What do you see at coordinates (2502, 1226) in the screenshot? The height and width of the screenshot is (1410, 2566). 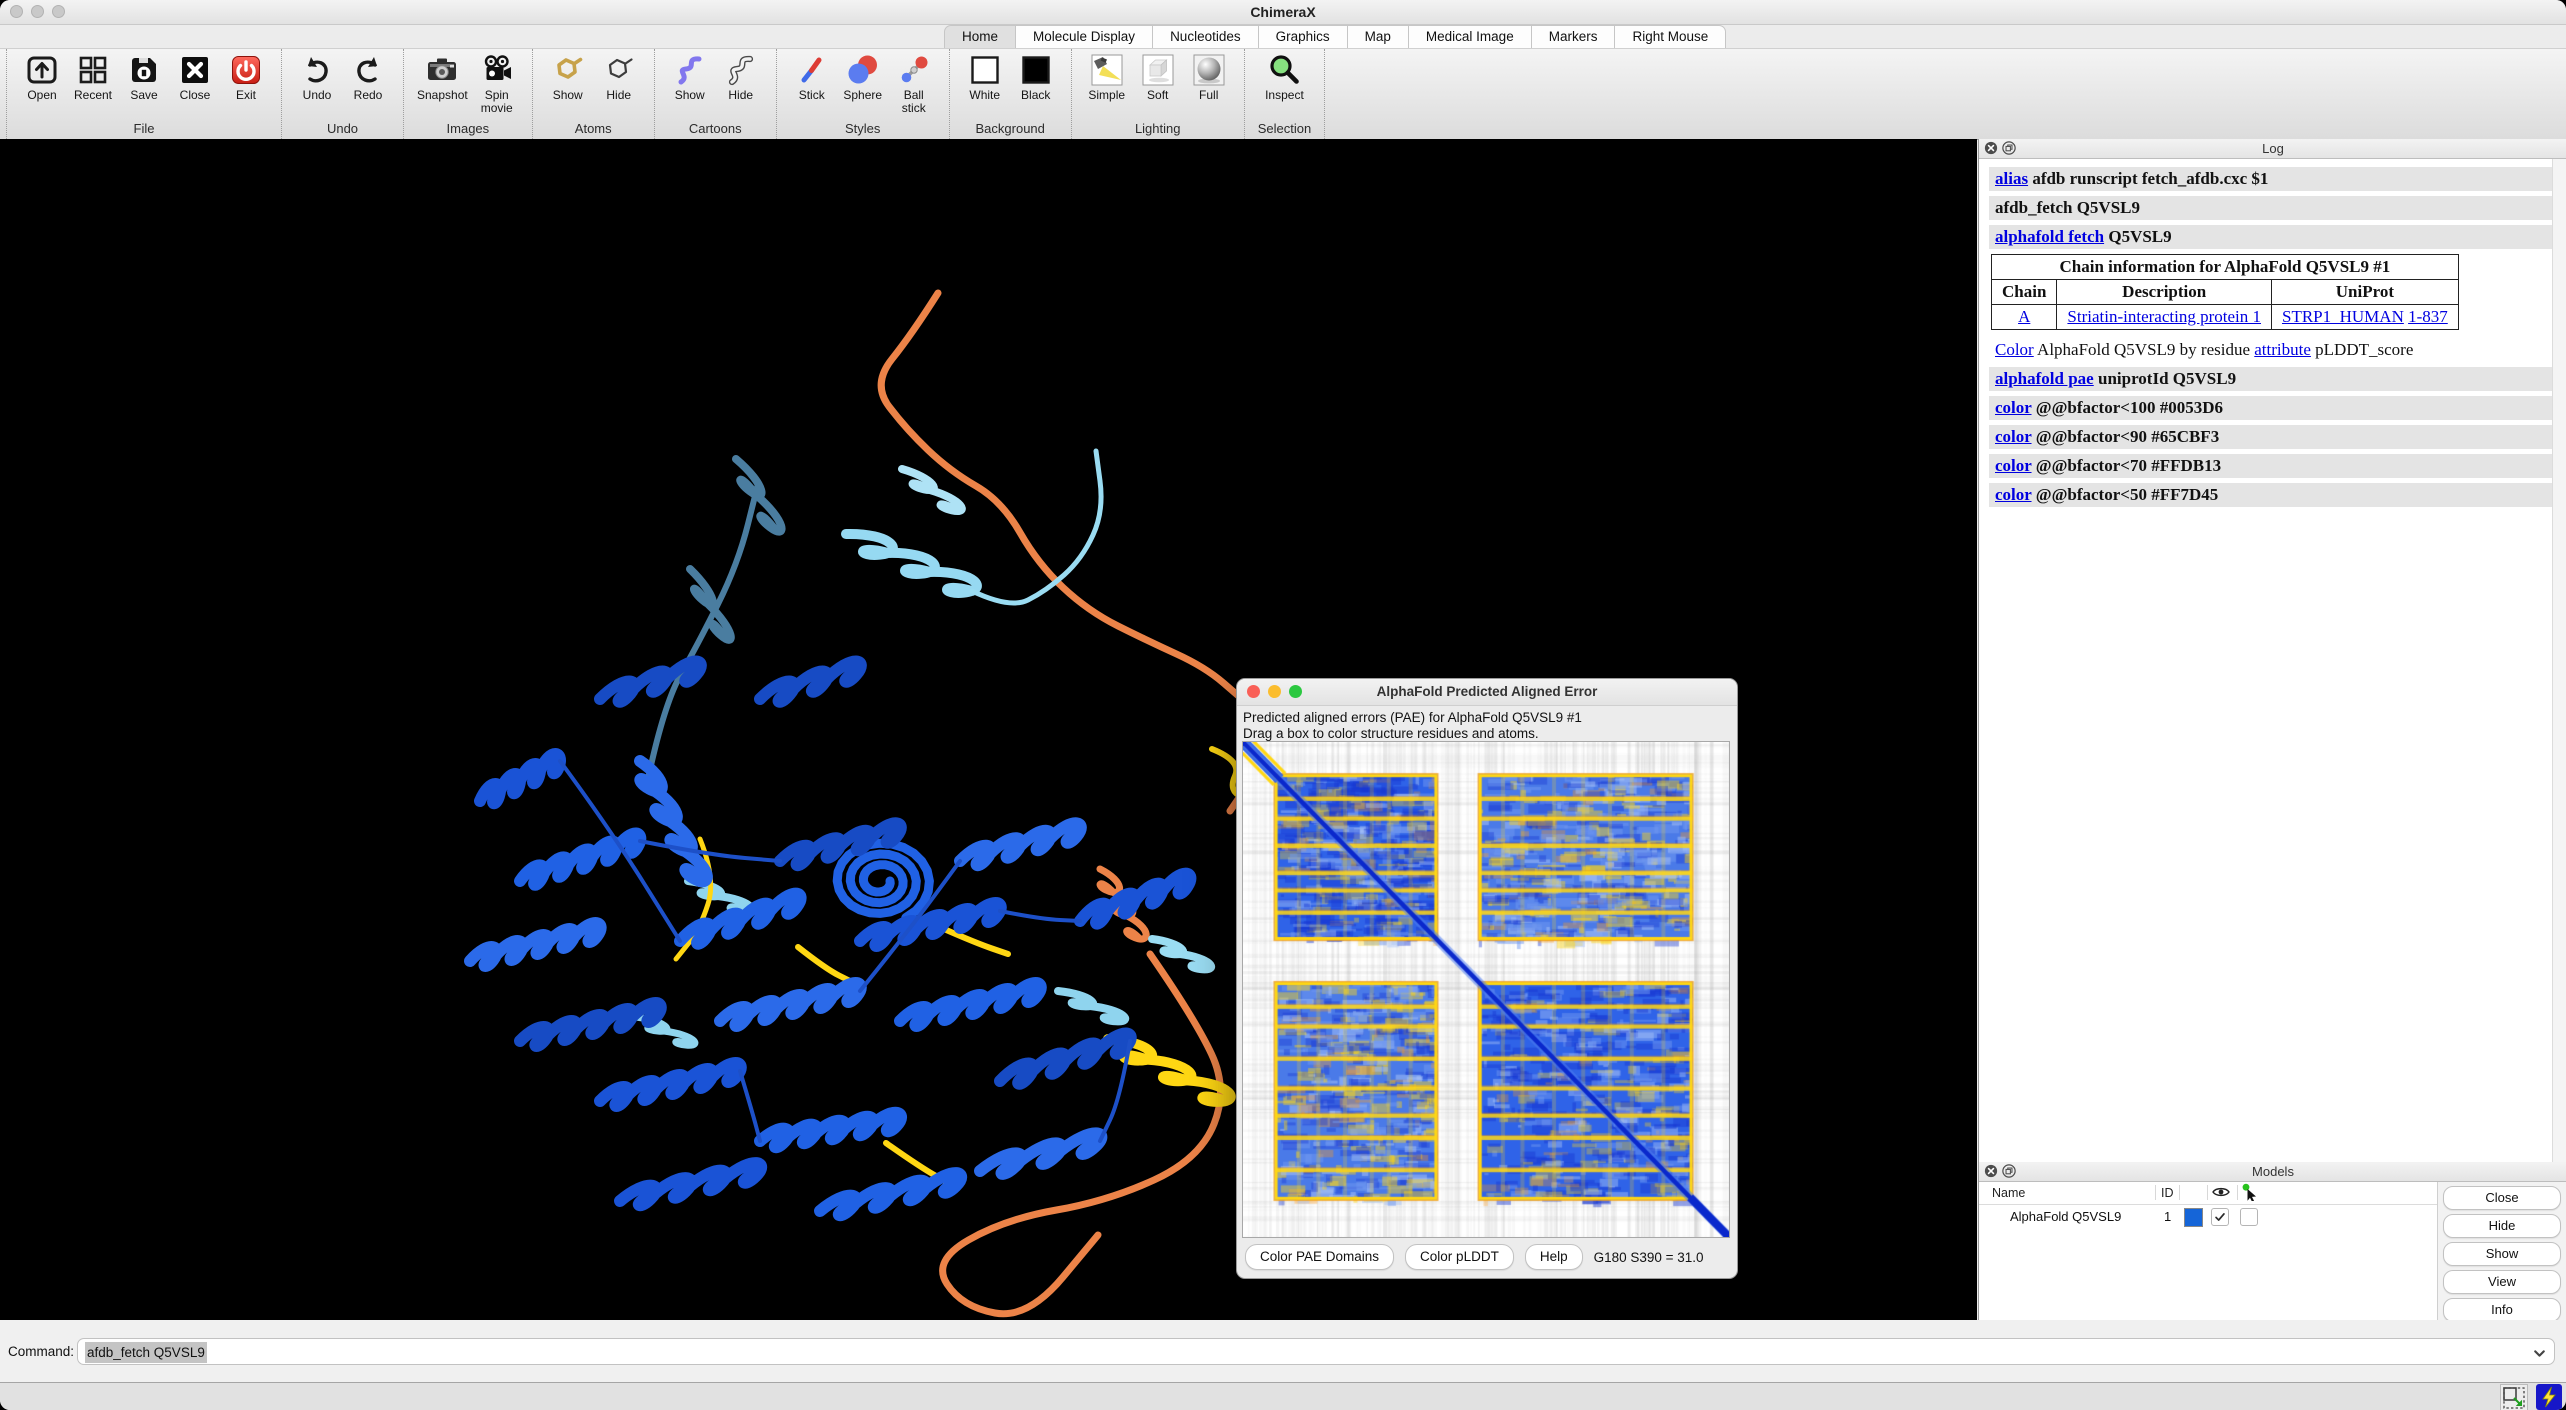 I see `models-hide-button: Hide` at bounding box center [2502, 1226].